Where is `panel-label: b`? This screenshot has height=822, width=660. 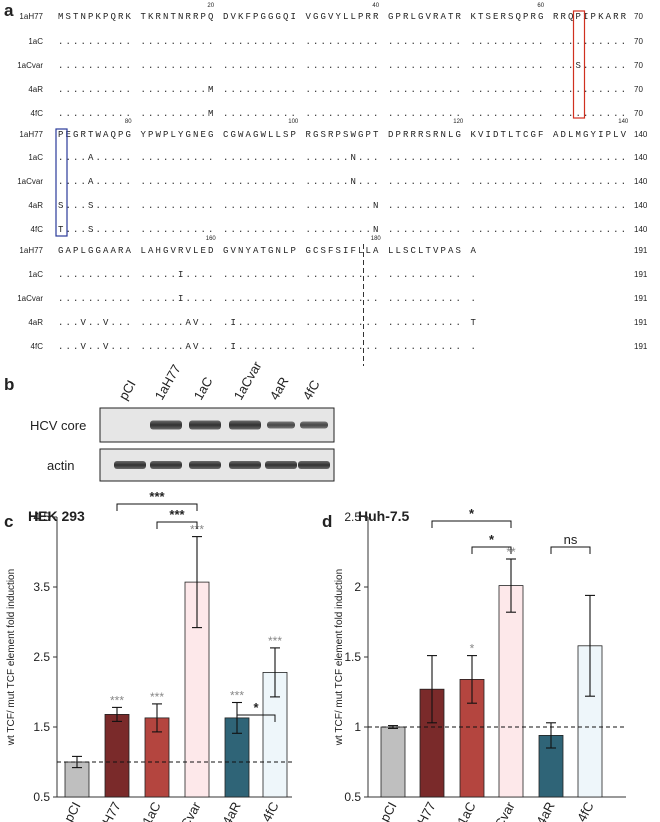 panel-label: b is located at coordinates (9, 384).